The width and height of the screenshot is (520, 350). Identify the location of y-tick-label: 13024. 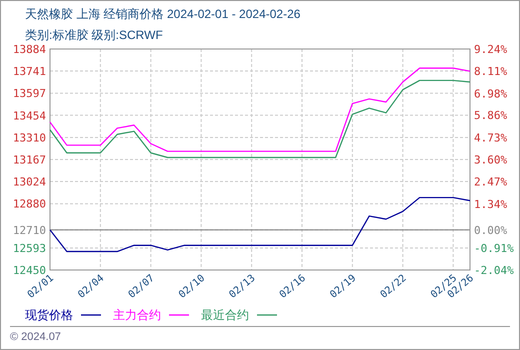
(29, 182).